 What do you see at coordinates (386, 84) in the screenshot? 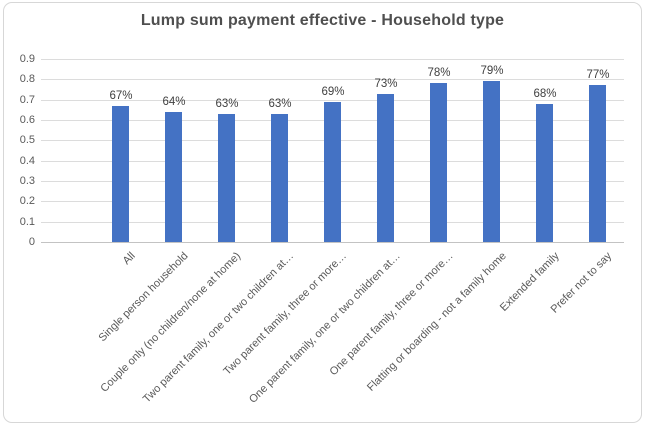
I see `data-label: 73%` at bounding box center [386, 84].